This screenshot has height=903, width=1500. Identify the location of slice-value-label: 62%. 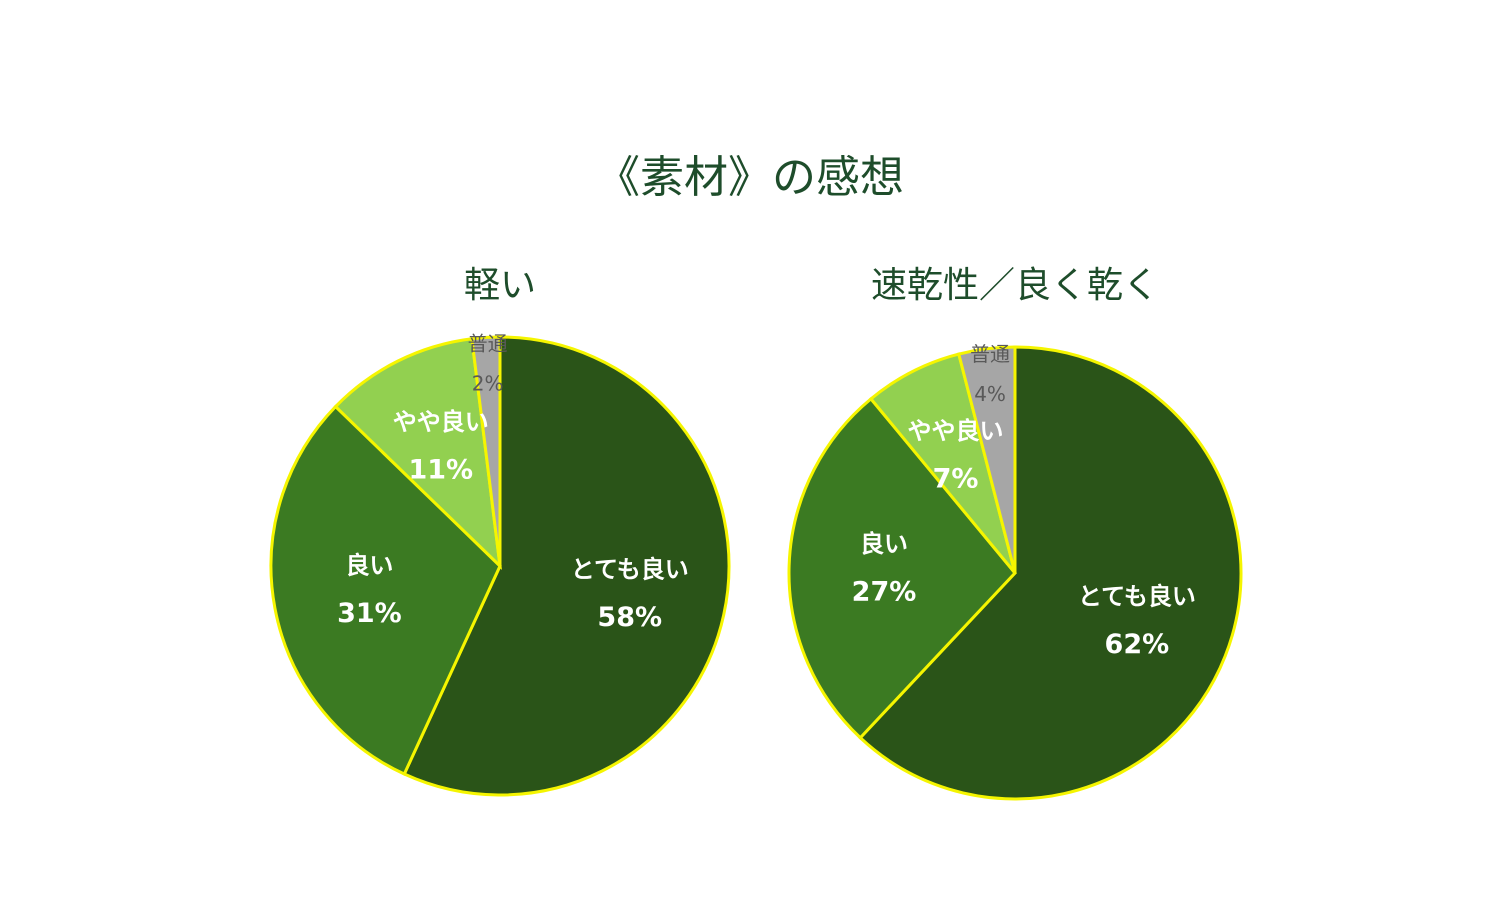
(1137, 644).